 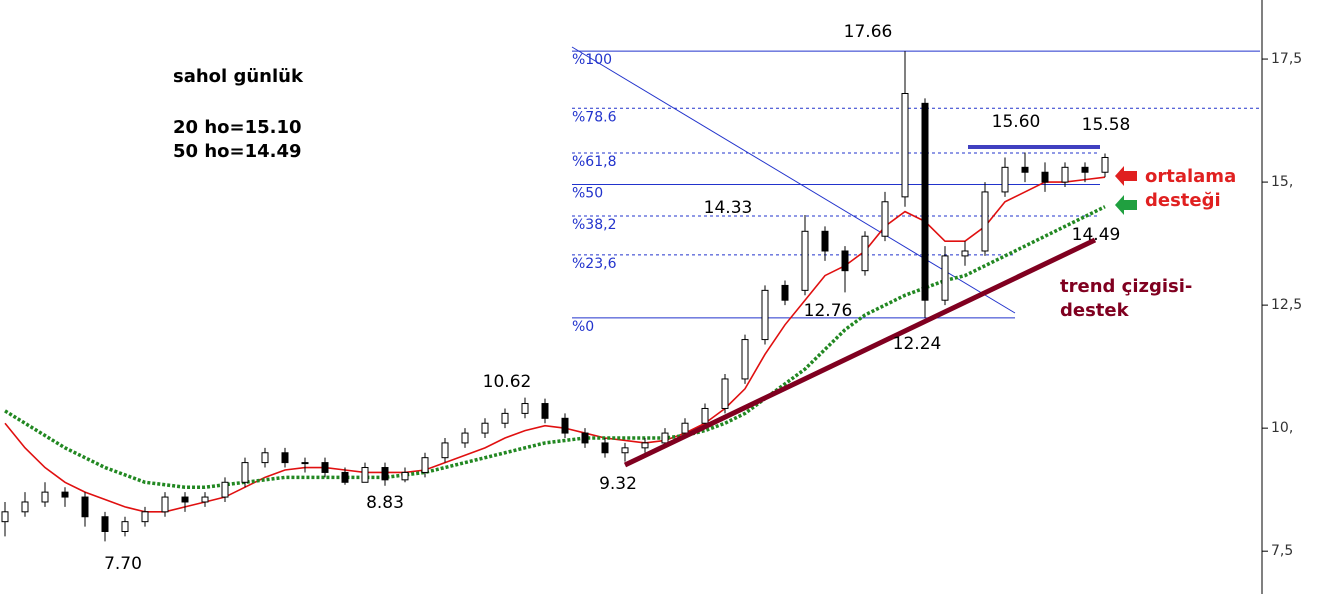 What do you see at coordinates (1286, 305) in the screenshot?
I see `y-tick-label: 12,5` at bounding box center [1286, 305].